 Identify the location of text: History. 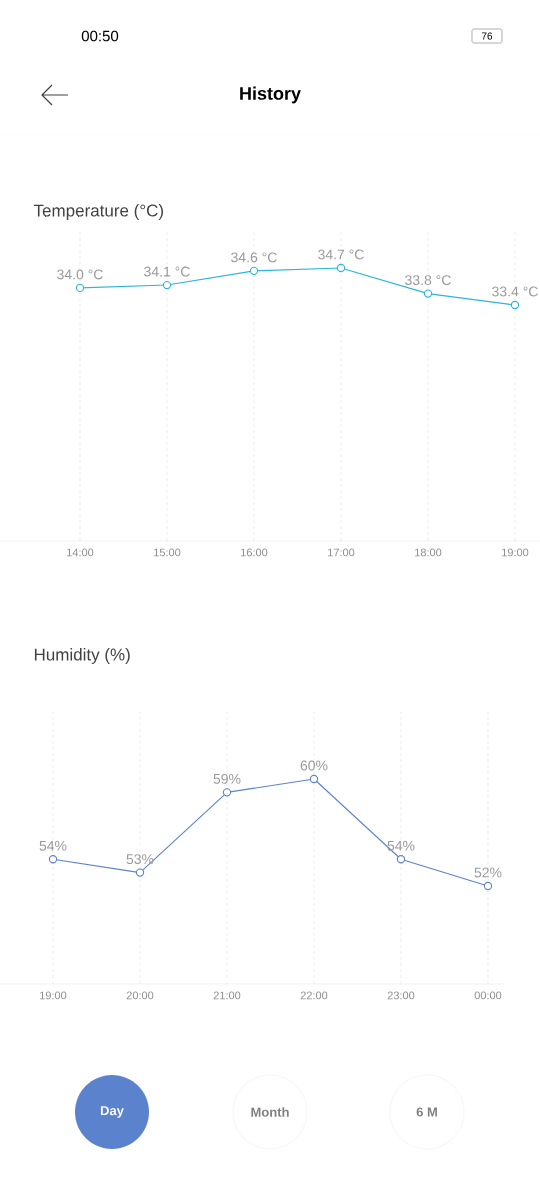
(270, 95).